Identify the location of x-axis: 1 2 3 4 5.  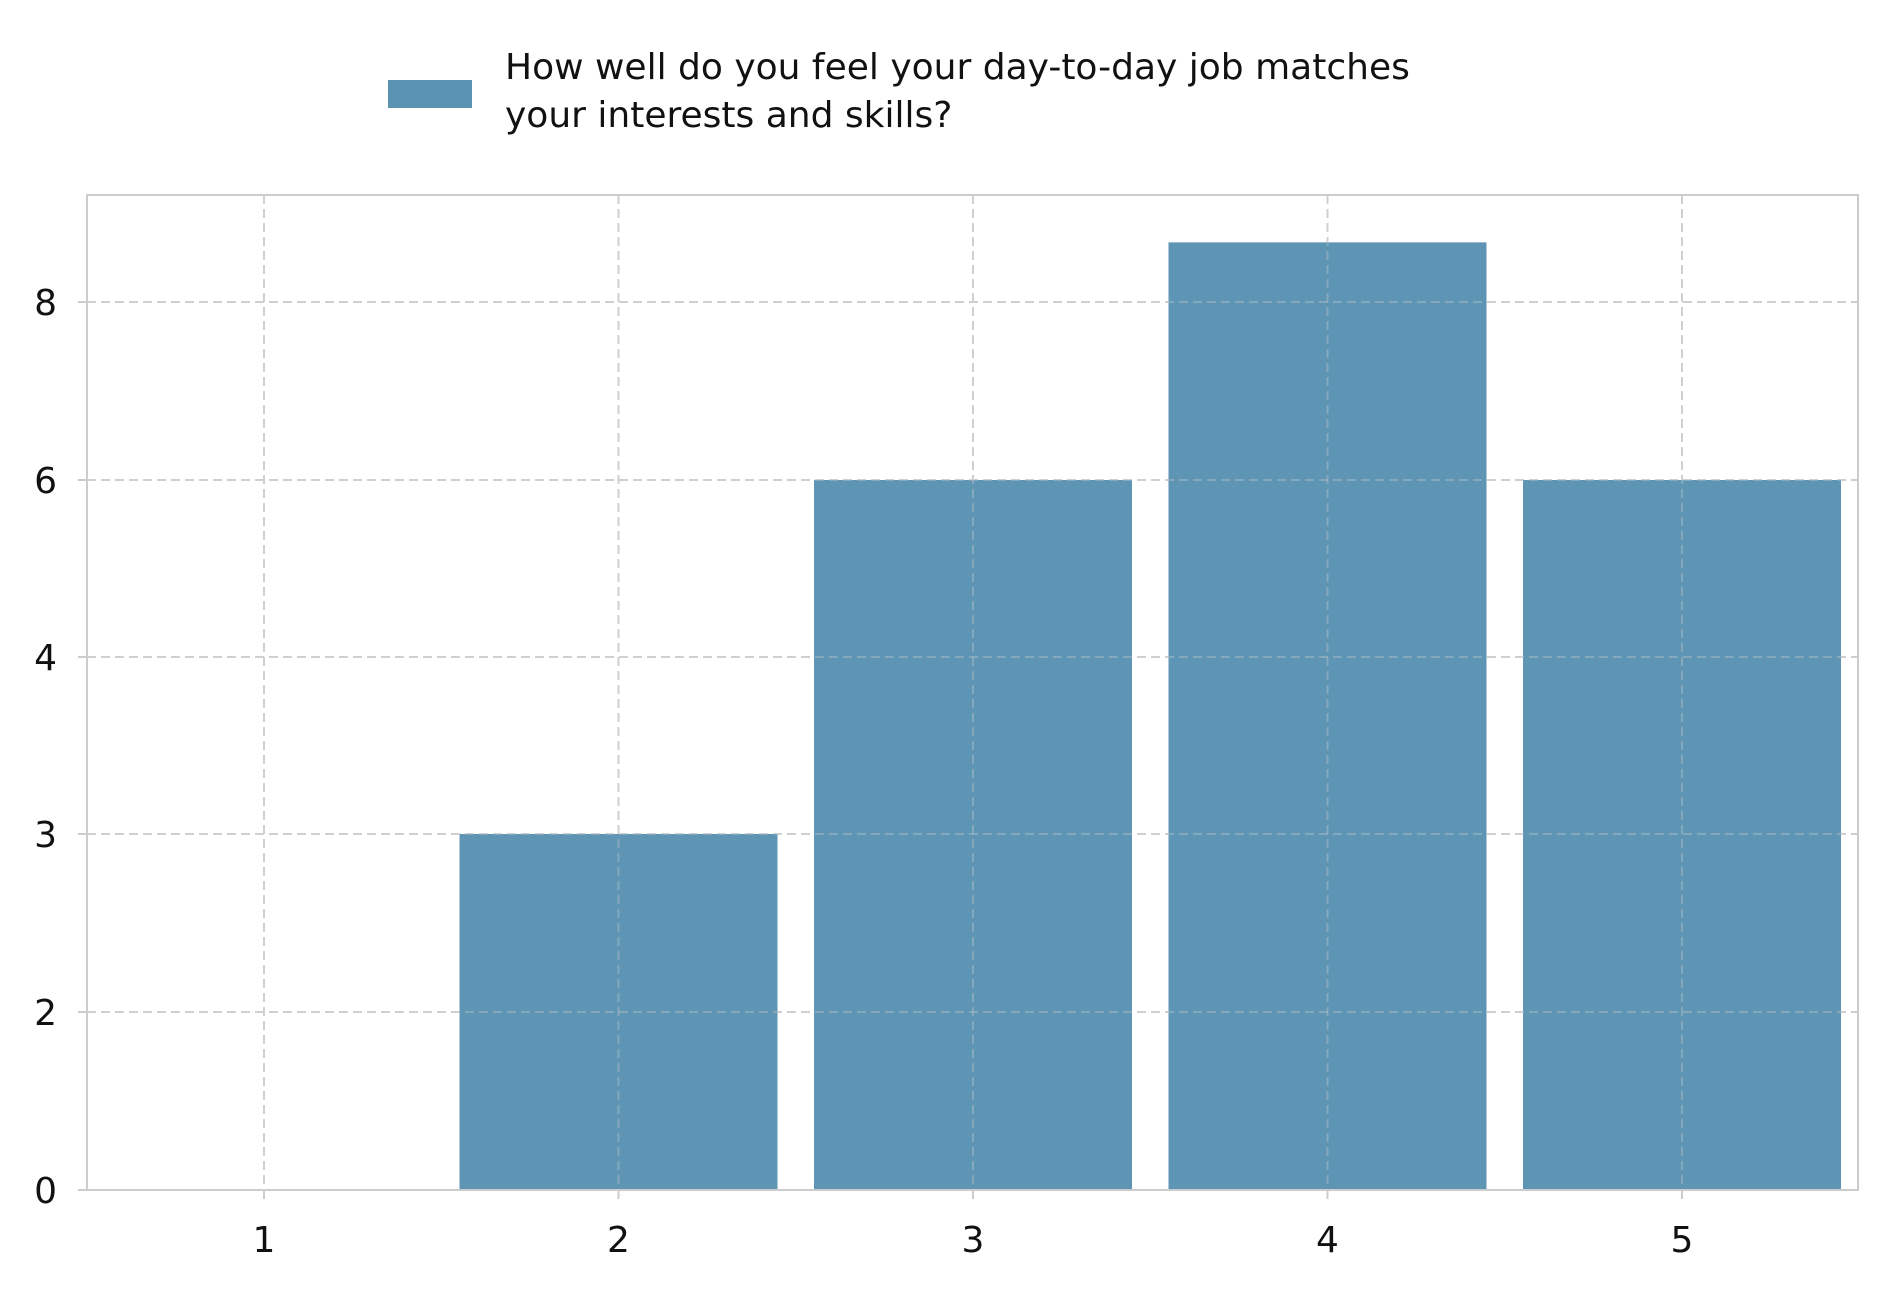
(973, 1225).